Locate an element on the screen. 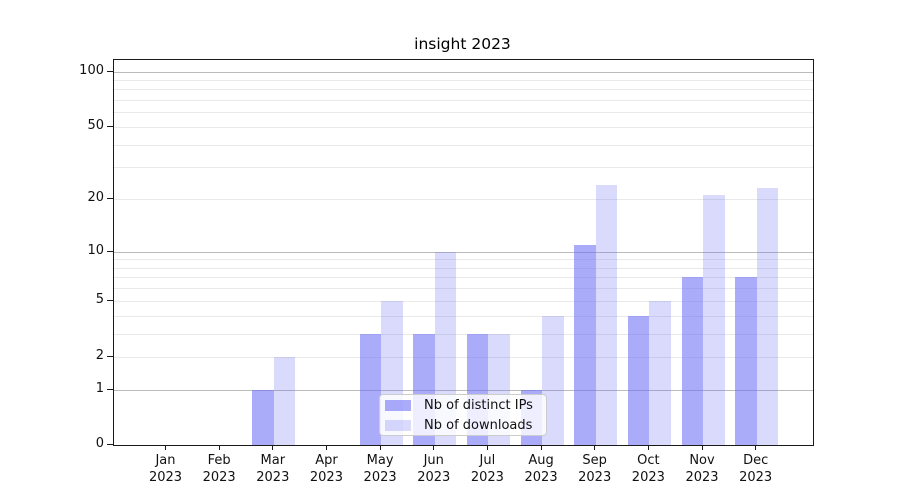  x-axis-tick-label: Feb 2023 is located at coordinates (219, 469).